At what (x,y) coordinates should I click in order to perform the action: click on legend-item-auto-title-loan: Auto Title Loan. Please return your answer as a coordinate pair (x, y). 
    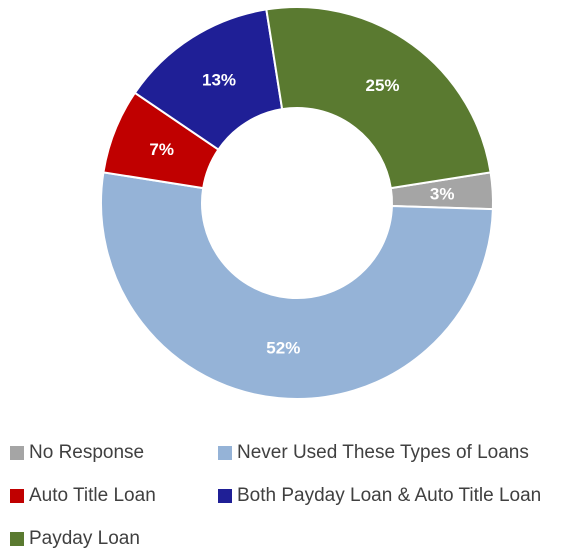
    Looking at the image, I should click on (83, 496).